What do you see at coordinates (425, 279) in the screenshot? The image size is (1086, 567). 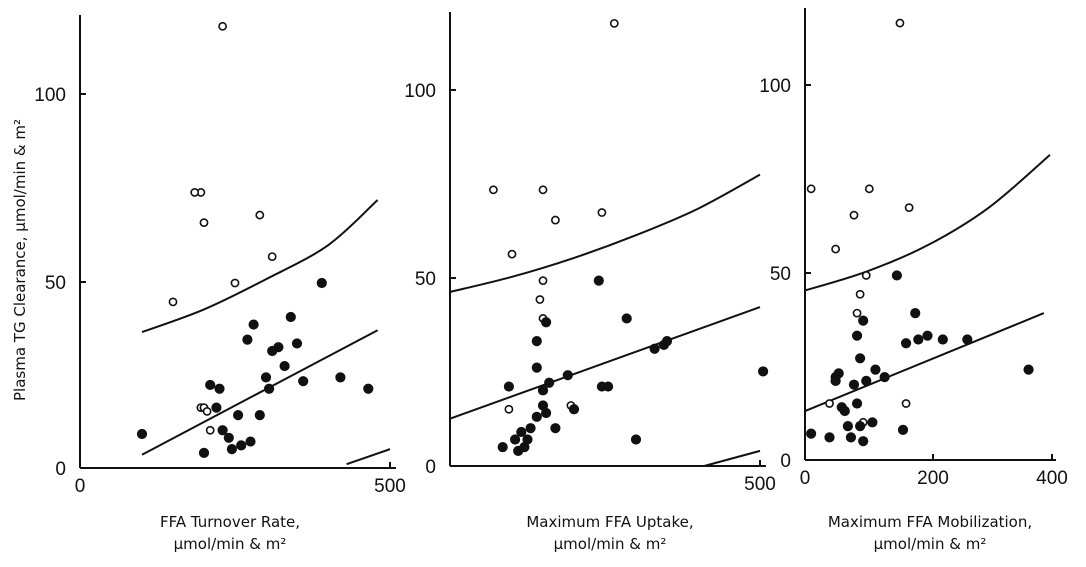 I see `y-tick-label: 50` at bounding box center [425, 279].